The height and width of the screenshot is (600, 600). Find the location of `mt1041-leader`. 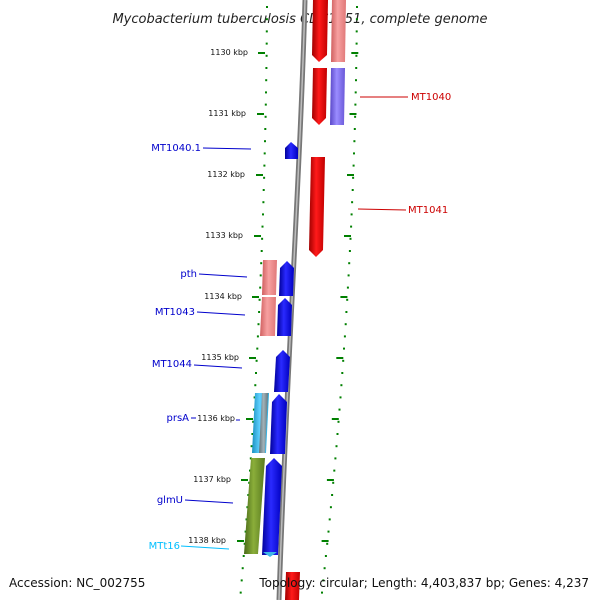

mt1041-leader is located at coordinates (382, 209).